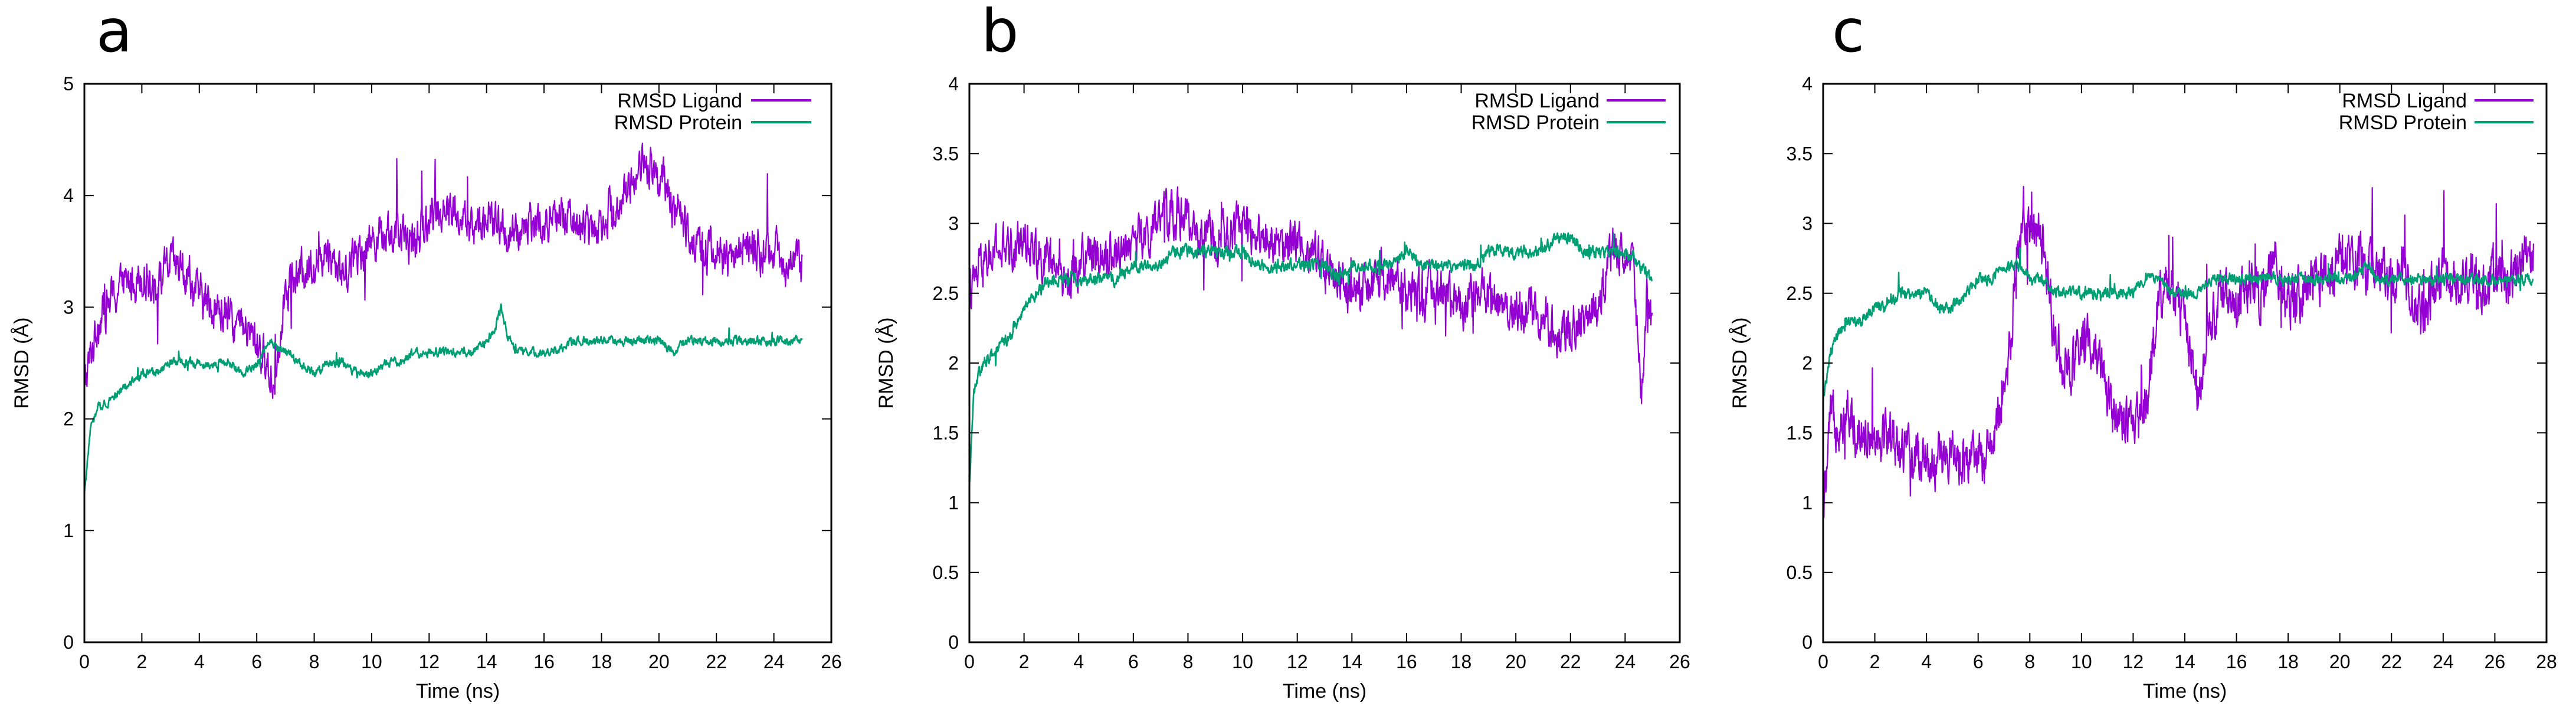 The height and width of the screenshot is (719, 2576). What do you see at coordinates (2029, 661) in the screenshot?
I see `panel-c-x-tick-label: 8` at bounding box center [2029, 661].